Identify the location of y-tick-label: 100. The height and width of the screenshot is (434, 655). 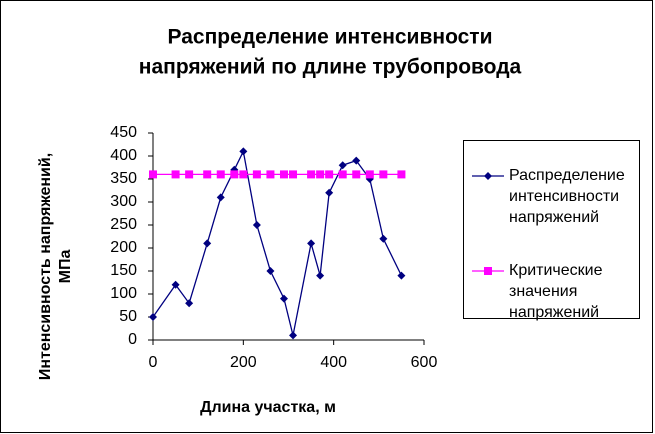
(123, 293).